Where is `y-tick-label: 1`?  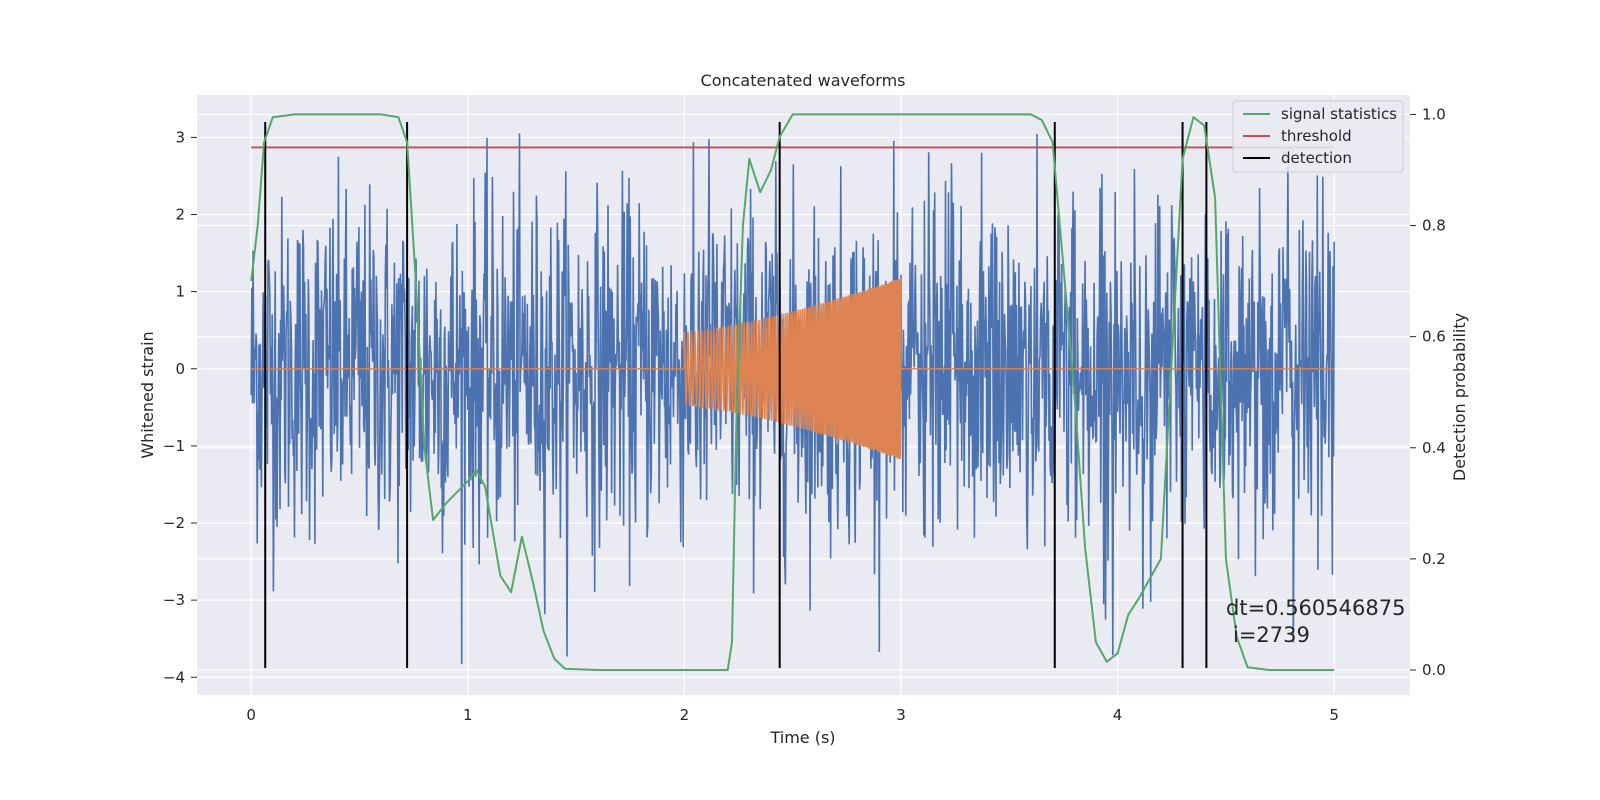
y-tick-label: 1 is located at coordinates (180, 292).